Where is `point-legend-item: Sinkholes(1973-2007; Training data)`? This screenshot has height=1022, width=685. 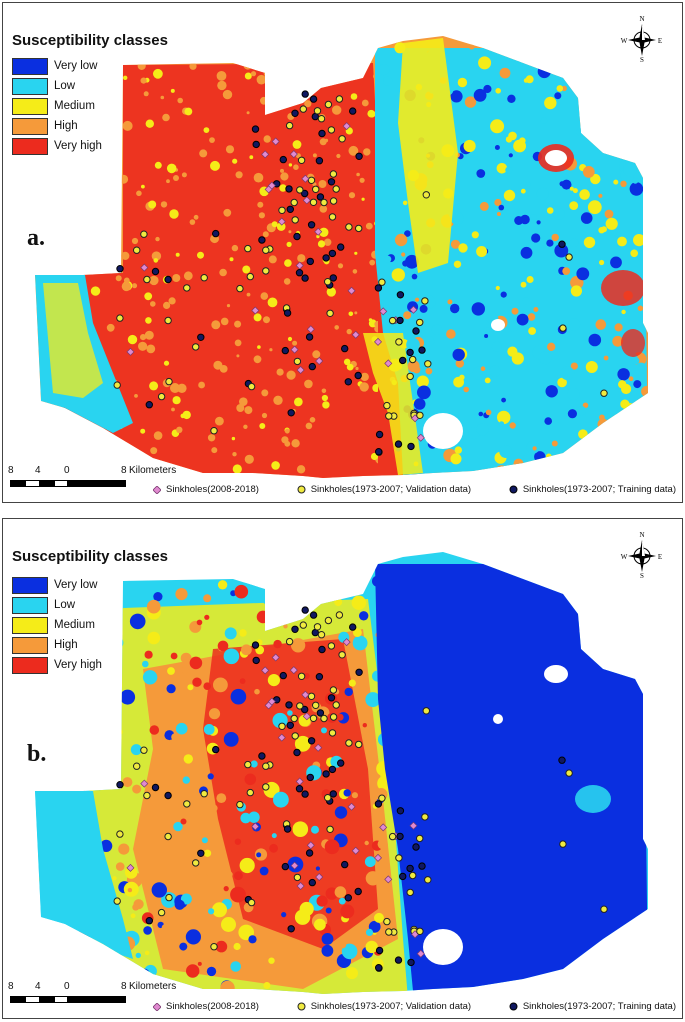
point-legend-item: Sinkholes(1973-2007; Training data) is located at coordinates (592, 489).